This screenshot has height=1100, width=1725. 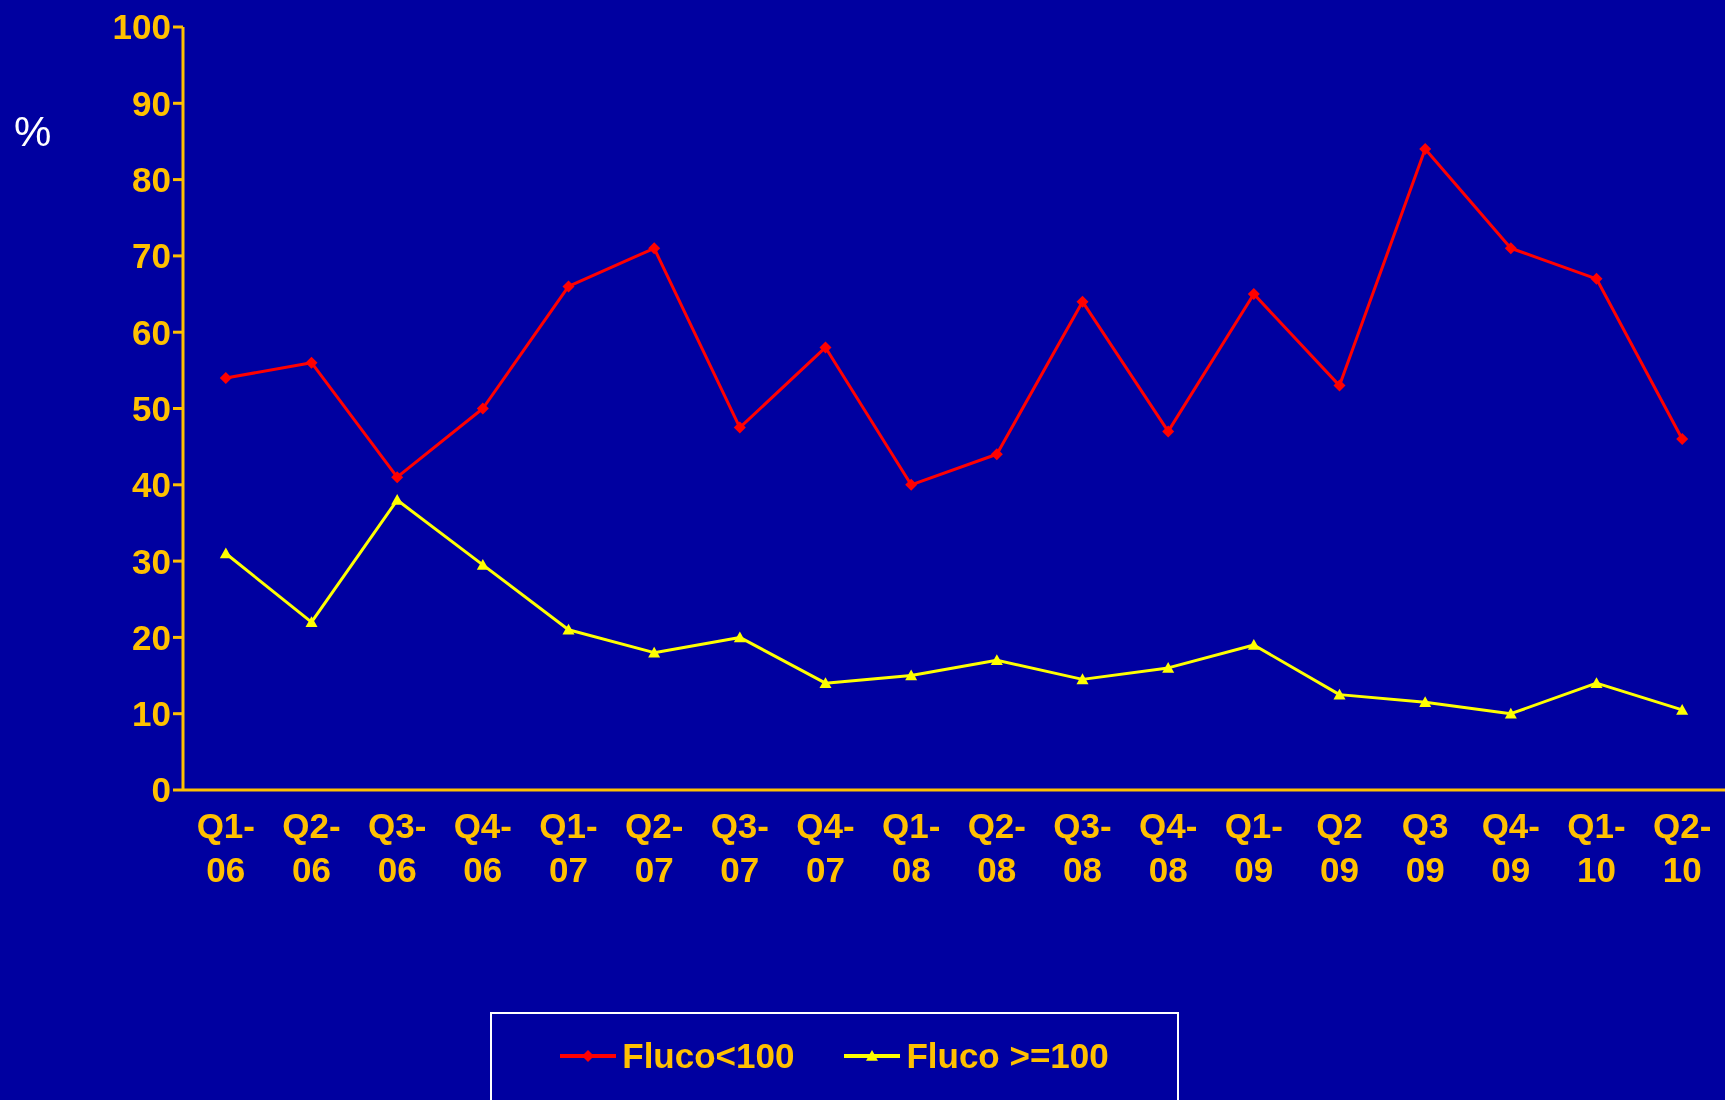 I want to click on x-tick-label: Q4-08, so click(x=1168, y=847).